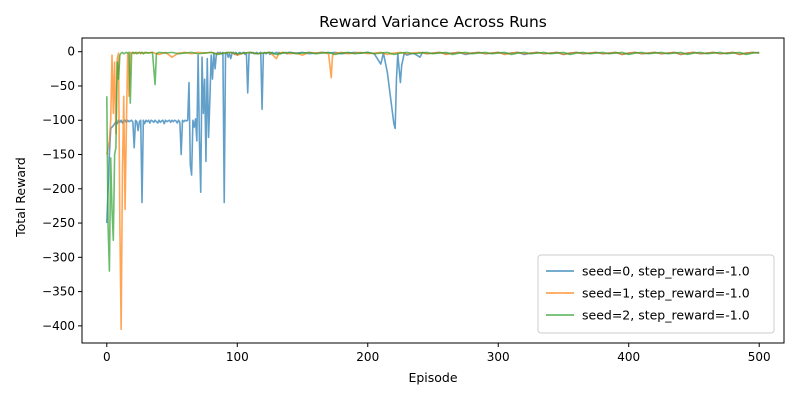  What do you see at coordinates (58, 189) in the screenshot?
I see `y-tick-label: −200` at bounding box center [58, 189].